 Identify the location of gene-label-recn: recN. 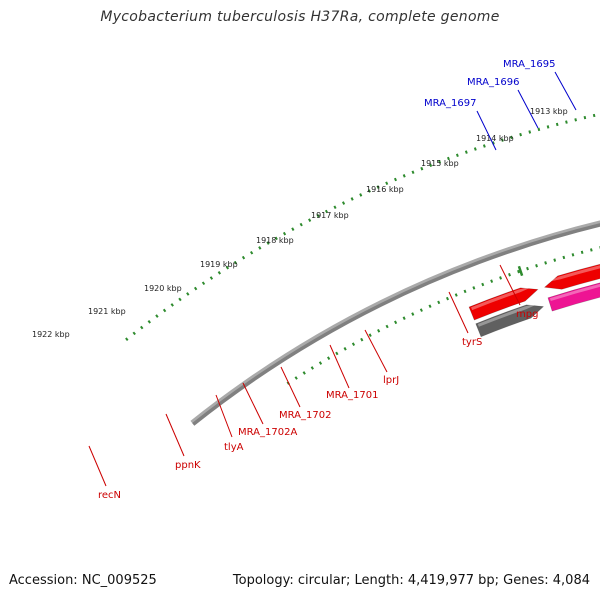
(109, 495).